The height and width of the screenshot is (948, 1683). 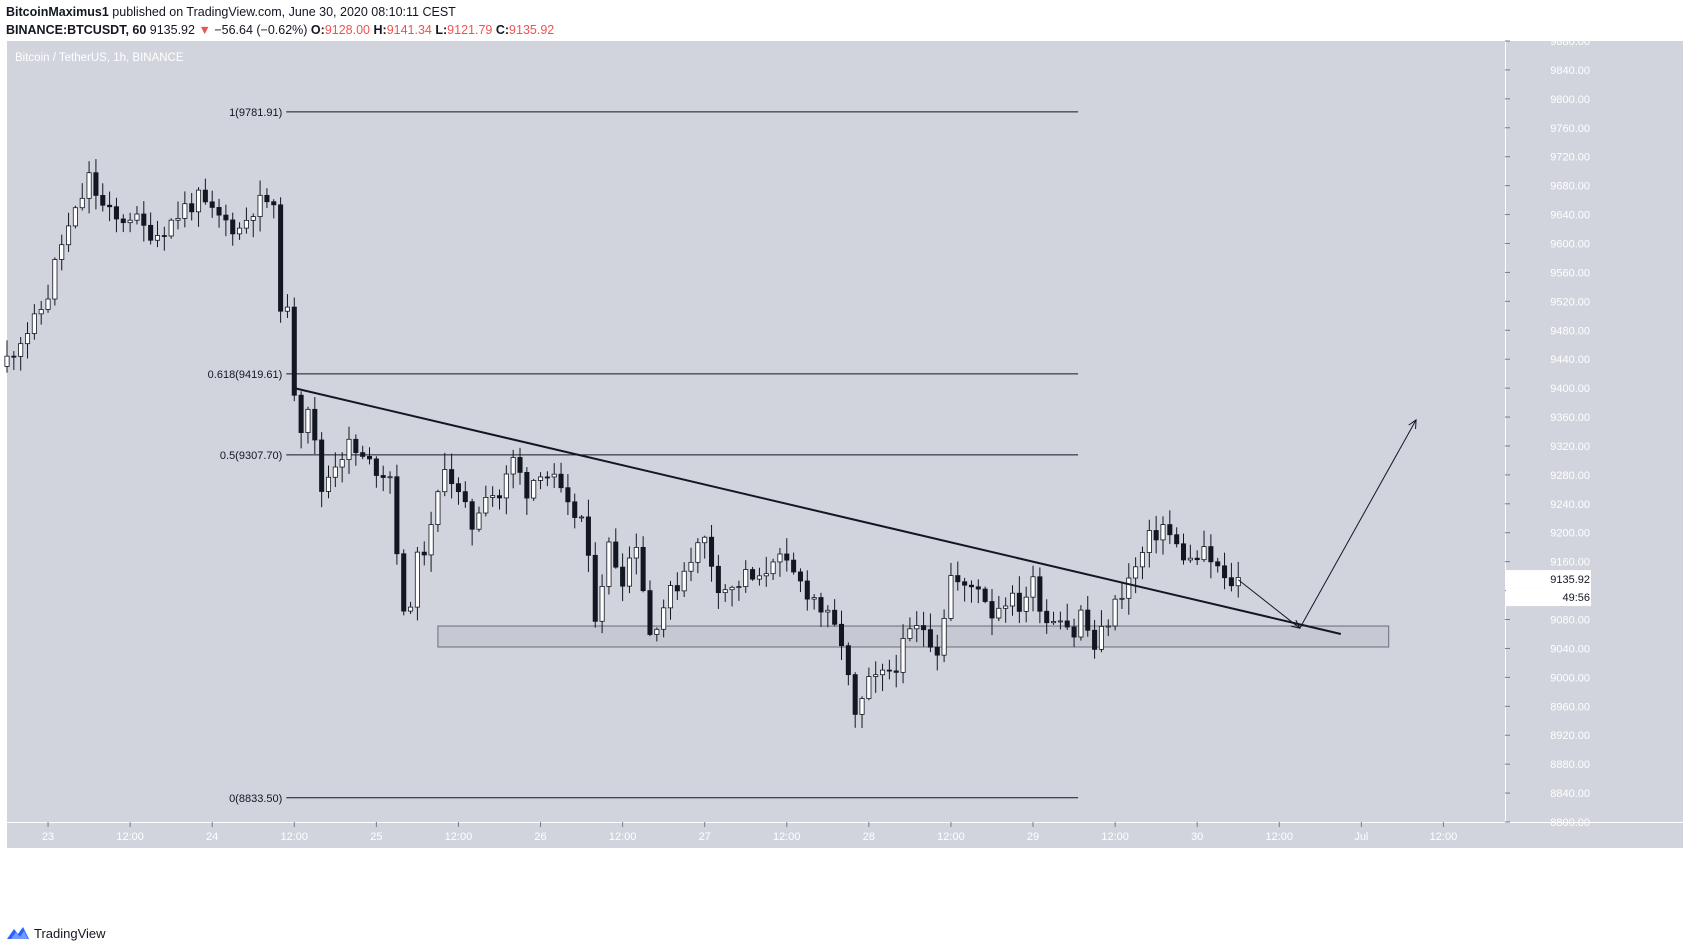 What do you see at coordinates (1570, 216) in the screenshot?
I see `price-tick-label: 9640.00` at bounding box center [1570, 216].